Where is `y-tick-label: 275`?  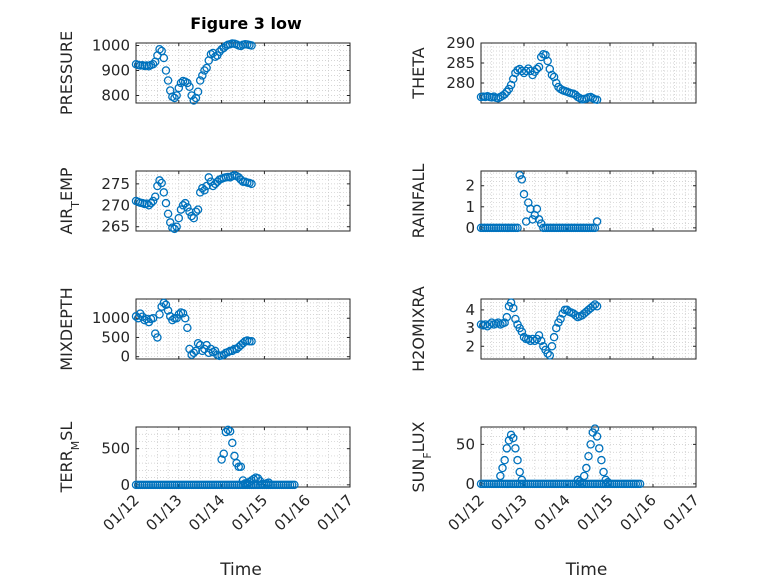 y-tick-label: 275 is located at coordinates (115, 184).